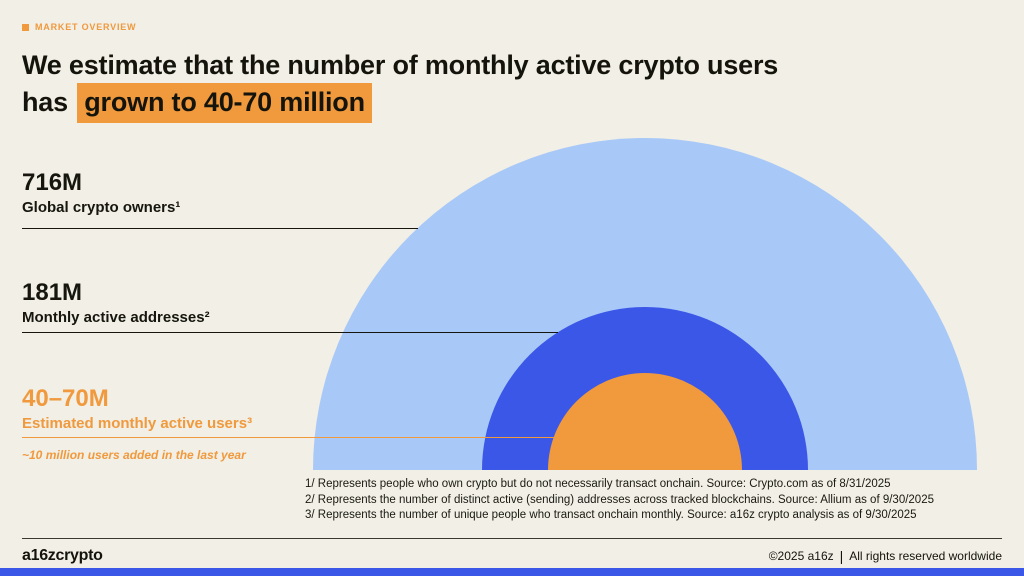 Image resolution: width=1024 pixels, height=576 pixels. I want to click on annotation-users-added: ~10 million users added in the last year, so click(134, 455).